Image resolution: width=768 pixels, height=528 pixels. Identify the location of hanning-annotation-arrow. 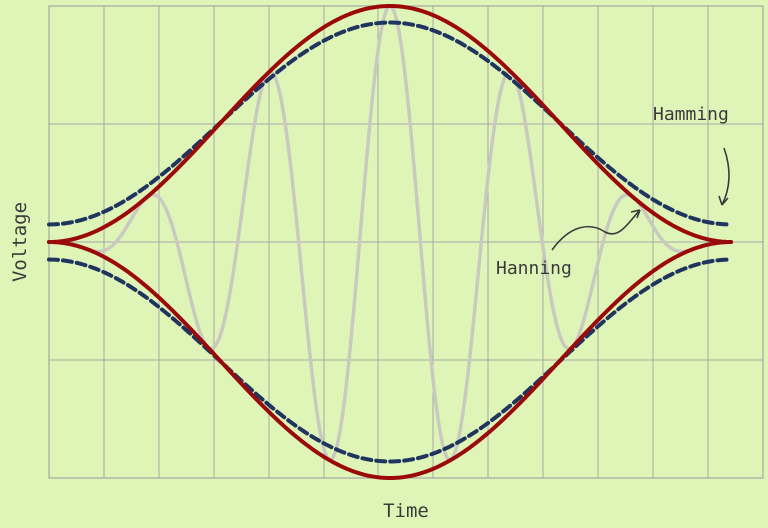
(596, 230).